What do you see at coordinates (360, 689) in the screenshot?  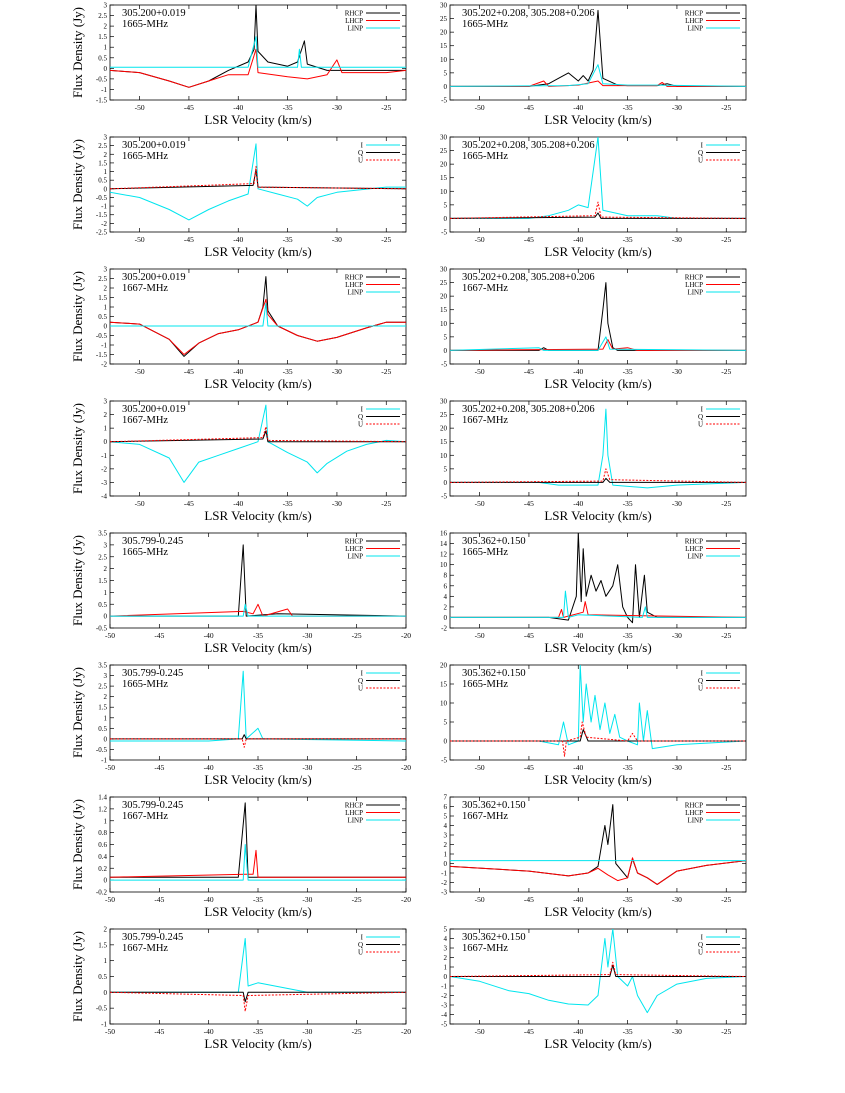 I see `legend-label: U` at bounding box center [360, 689].